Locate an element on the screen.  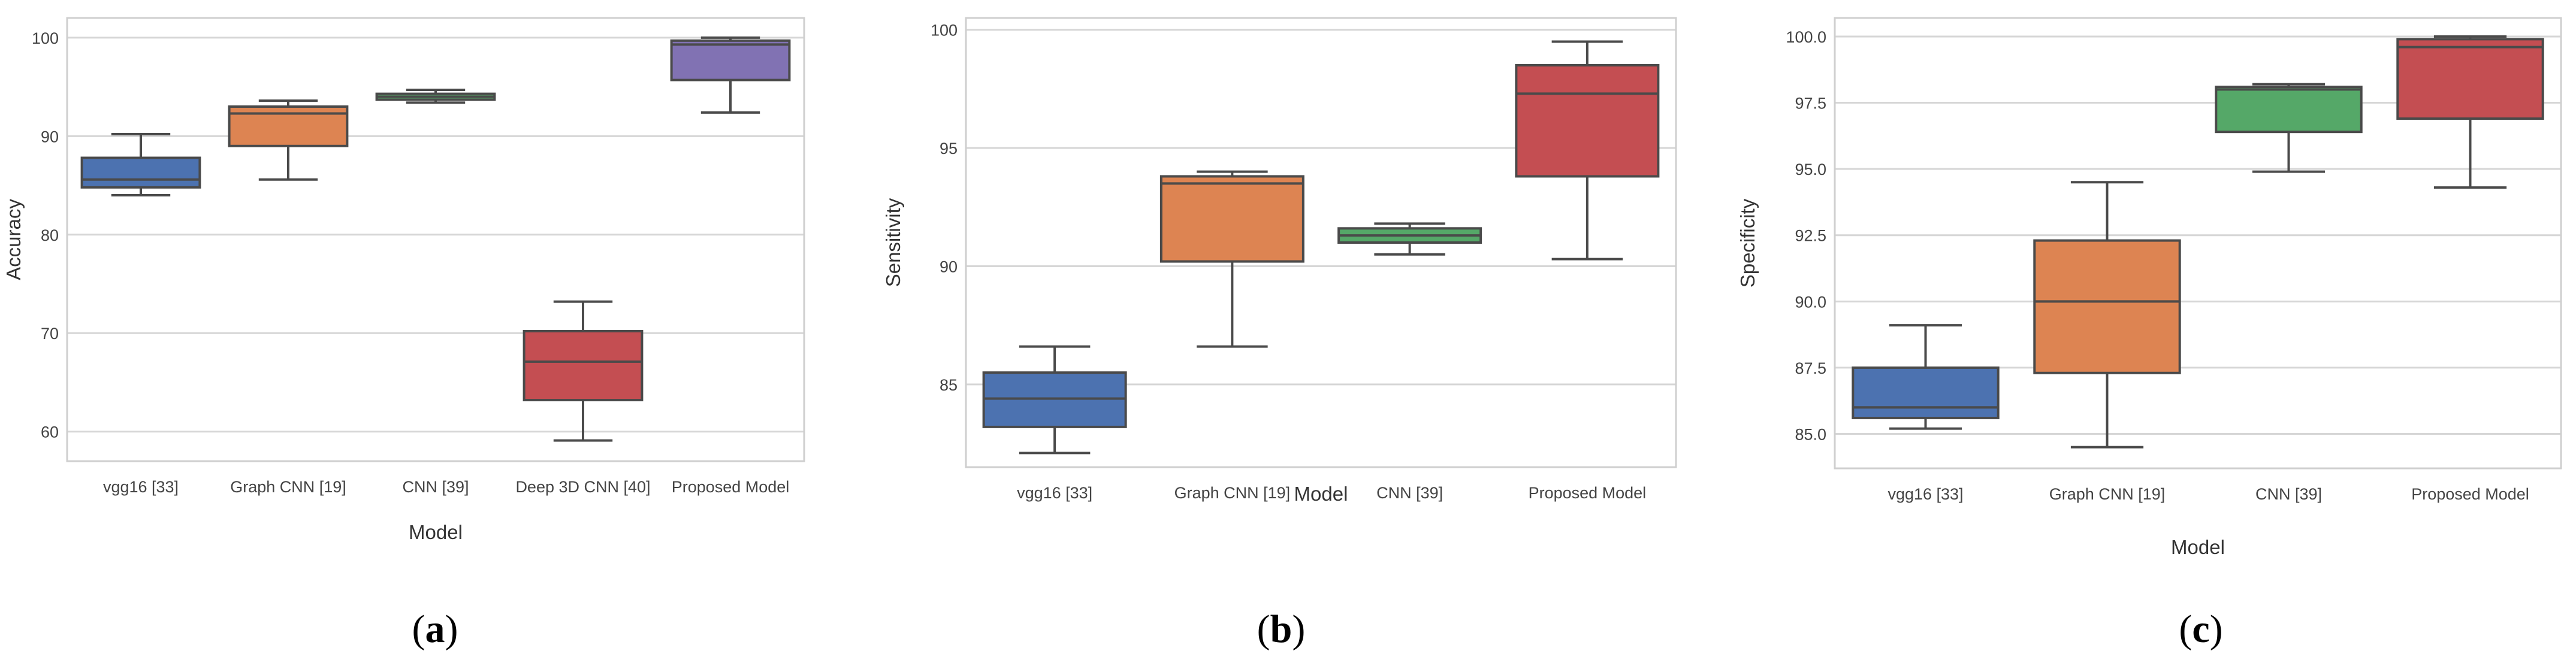
y-tick-label: 70 is located at coordinates (50, 334).